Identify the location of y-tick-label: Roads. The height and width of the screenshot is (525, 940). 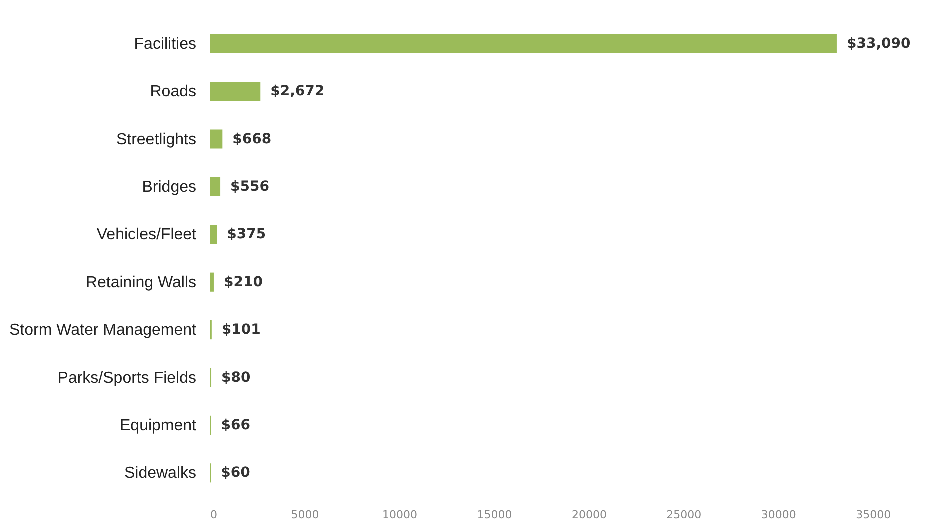
(173, 92).